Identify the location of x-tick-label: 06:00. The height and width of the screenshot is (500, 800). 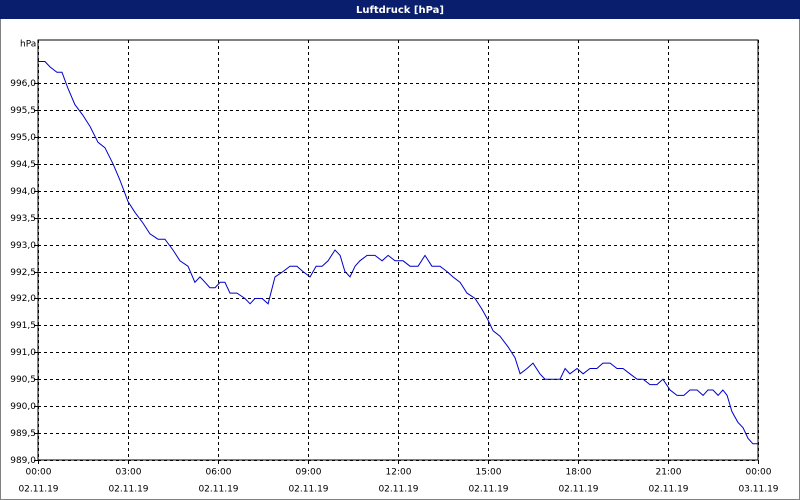
(219, 473).